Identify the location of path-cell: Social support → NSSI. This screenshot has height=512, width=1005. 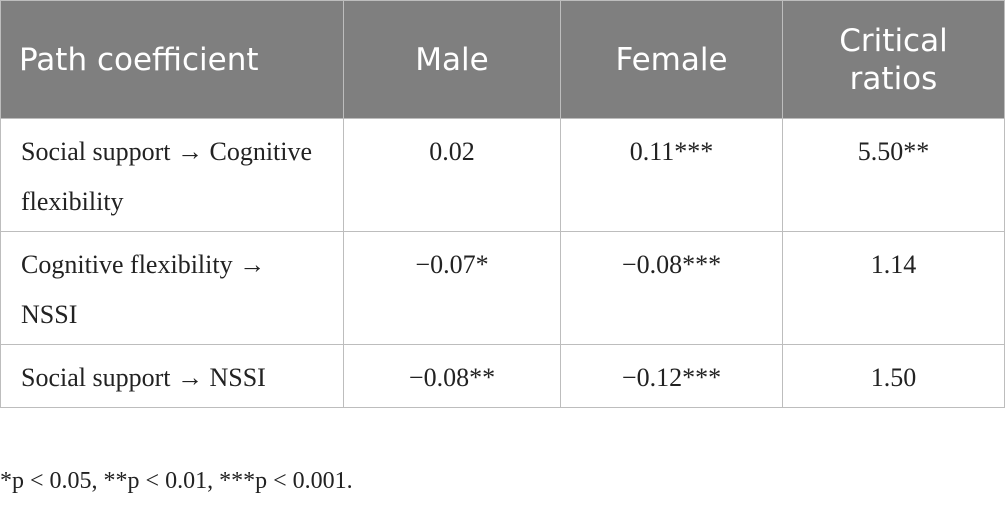
(172, 376).